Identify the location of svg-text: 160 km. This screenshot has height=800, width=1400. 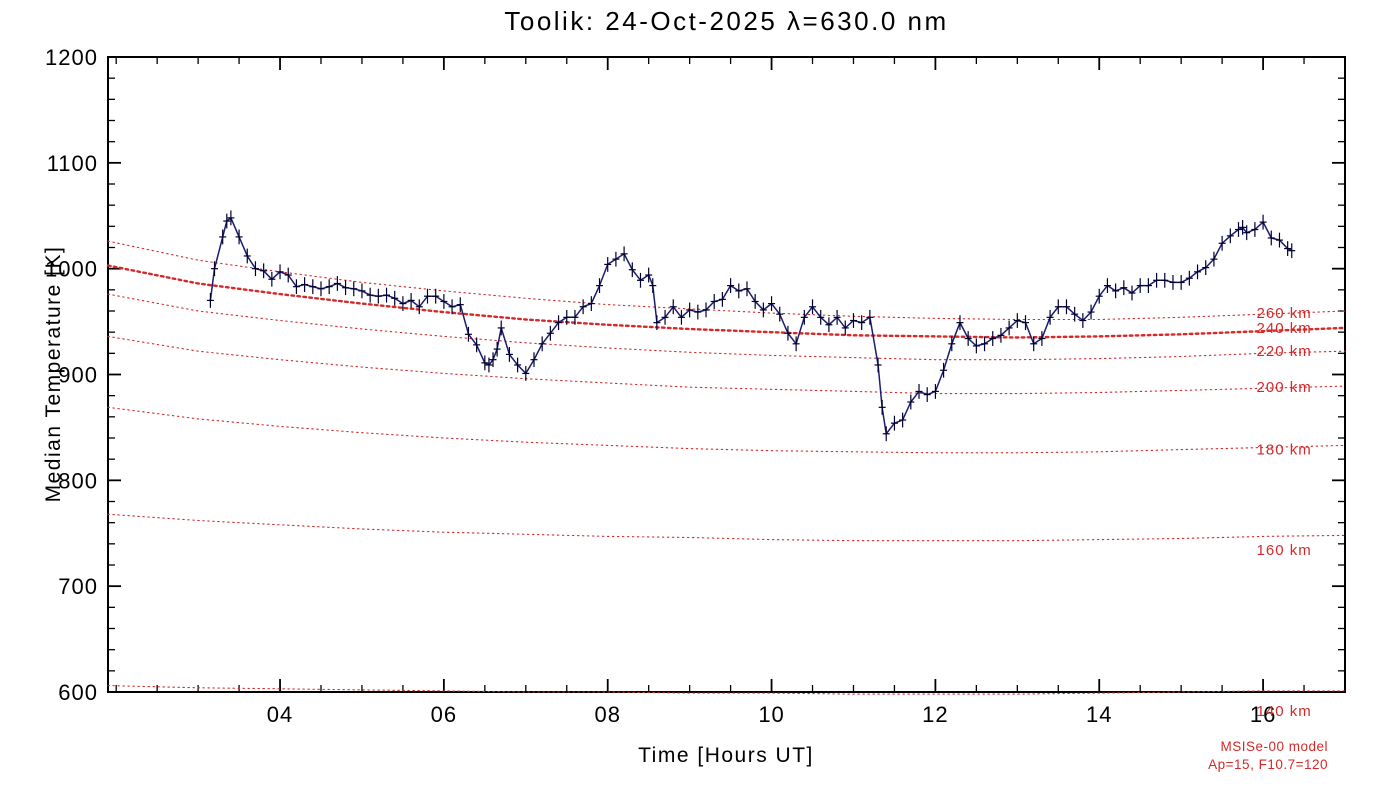
(1284, 550).